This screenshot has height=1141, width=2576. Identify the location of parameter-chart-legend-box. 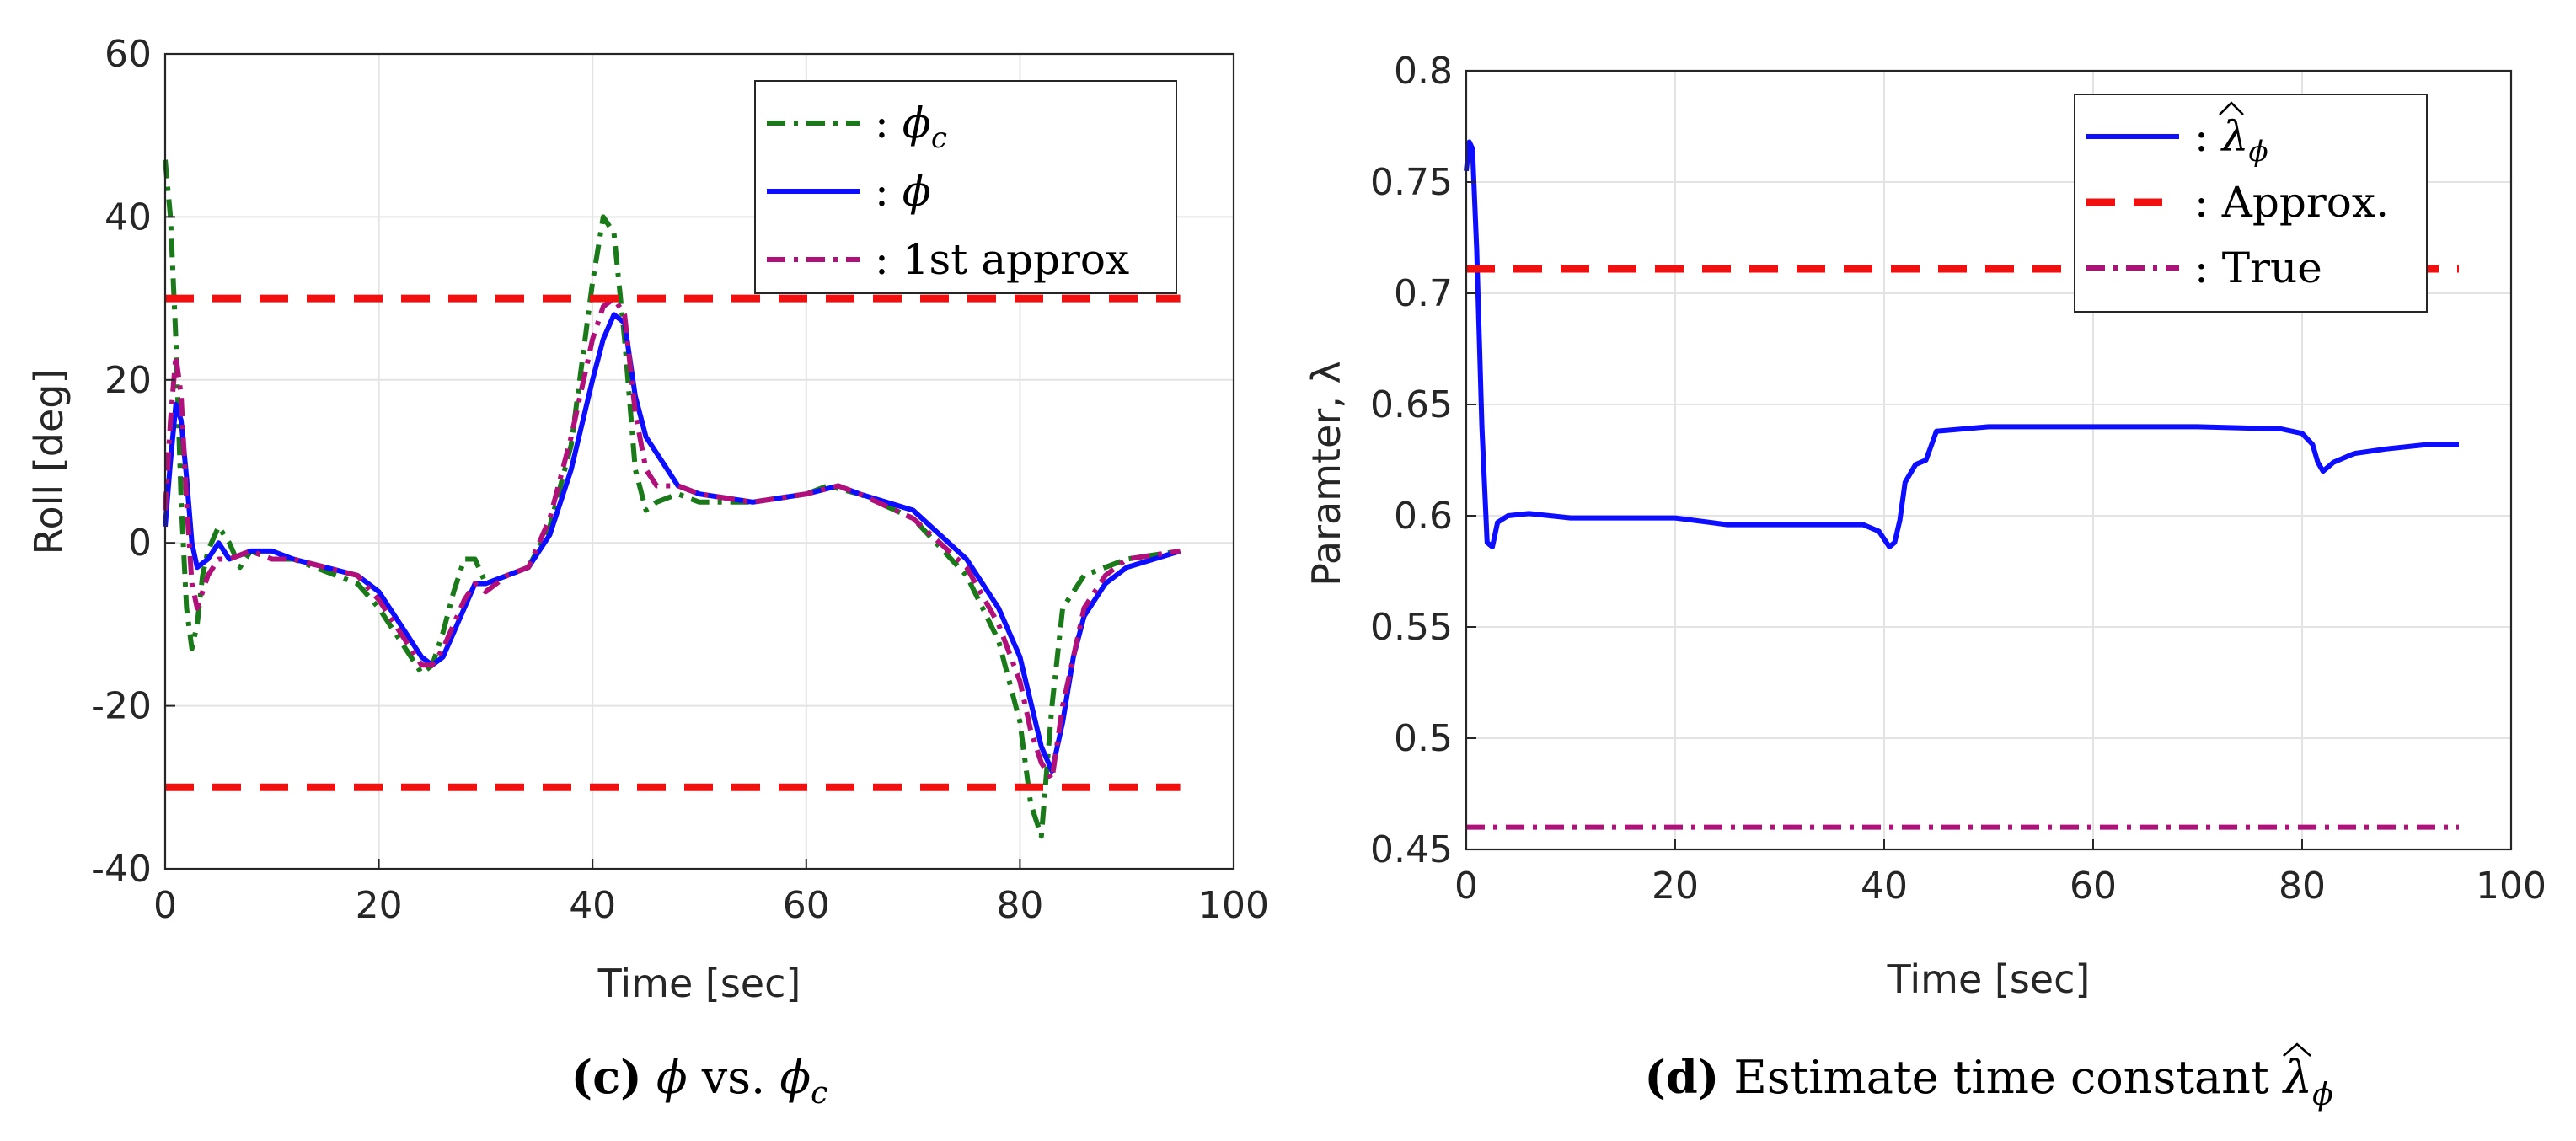
(2251, 203).